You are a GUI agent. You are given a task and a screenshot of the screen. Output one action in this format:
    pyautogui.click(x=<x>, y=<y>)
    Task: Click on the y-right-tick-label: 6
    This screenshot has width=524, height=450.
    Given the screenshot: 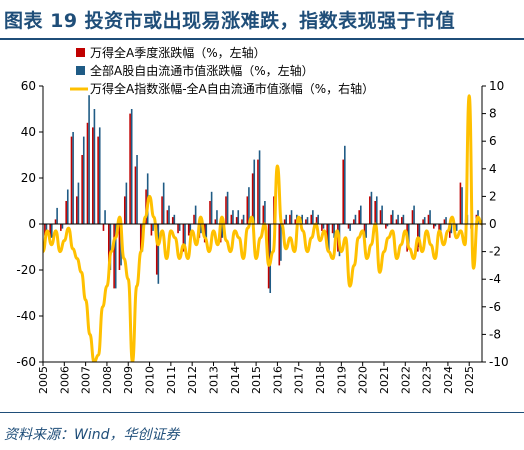 What is the action you would take?
    pyautogui.click(x=493, y=141)
    